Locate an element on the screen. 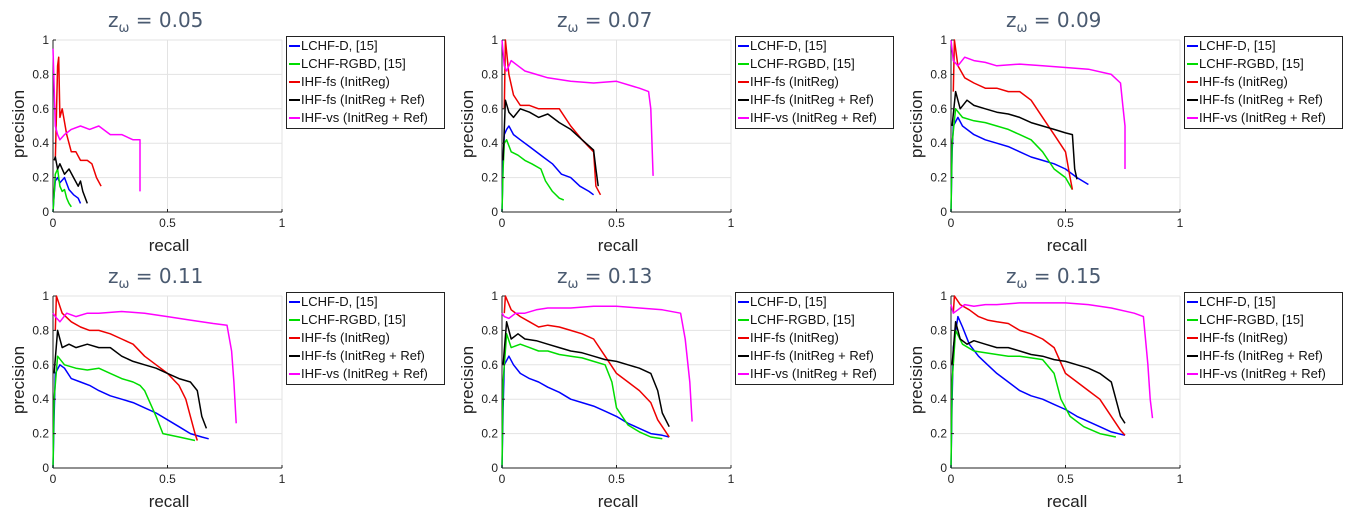 The width and height of the screenshot is (1348, 512). chart-title: zω = 0.11 is located at coordinates (156, 278).